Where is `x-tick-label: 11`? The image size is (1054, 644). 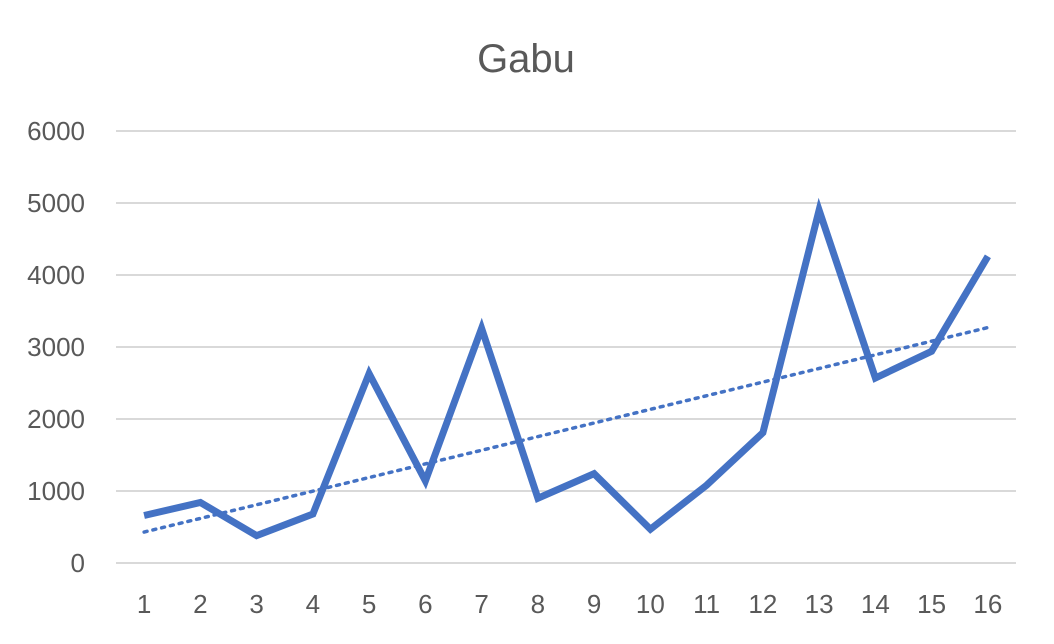 x-tick-label: 11 is located at coordinates (706, 604).